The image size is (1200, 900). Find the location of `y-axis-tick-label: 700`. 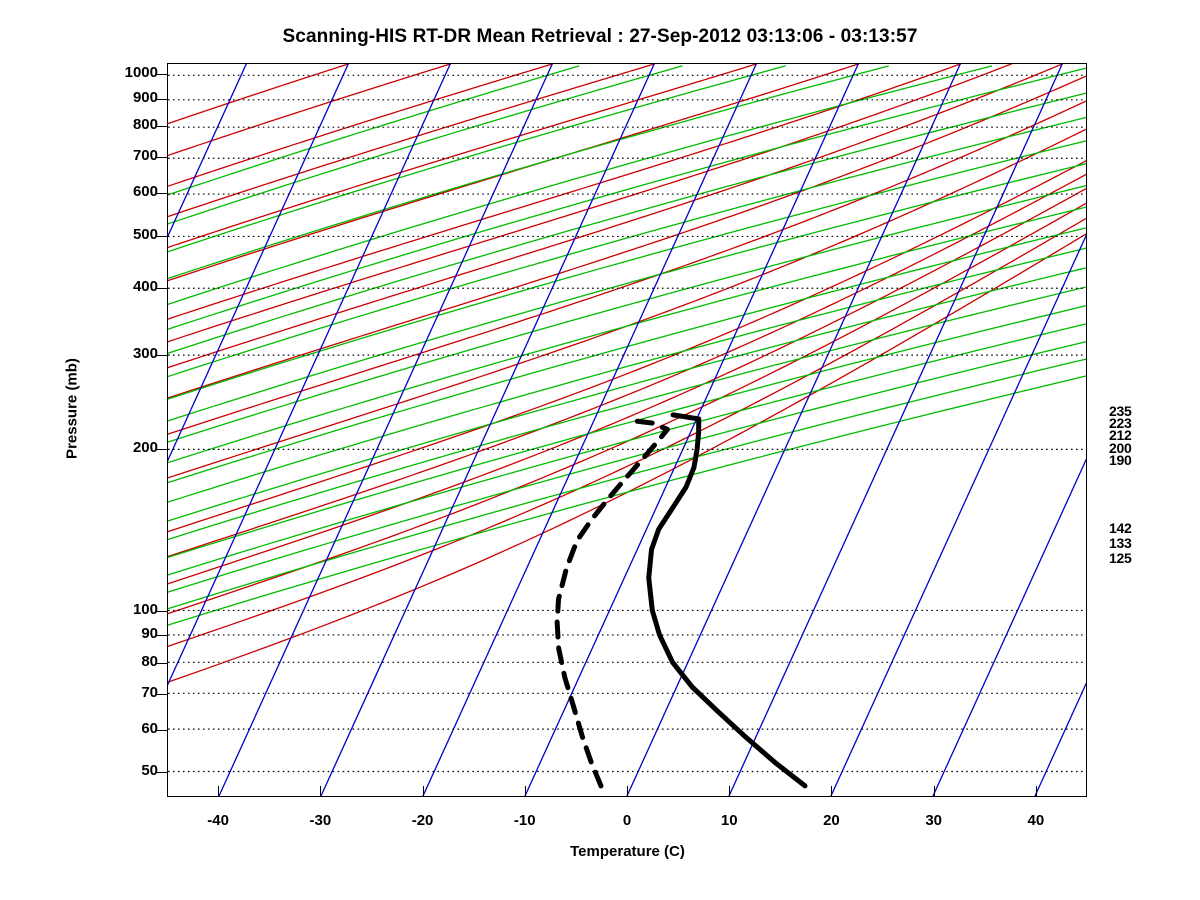

y-axis-tick-label: 700 is located at coordinates (145, 156).